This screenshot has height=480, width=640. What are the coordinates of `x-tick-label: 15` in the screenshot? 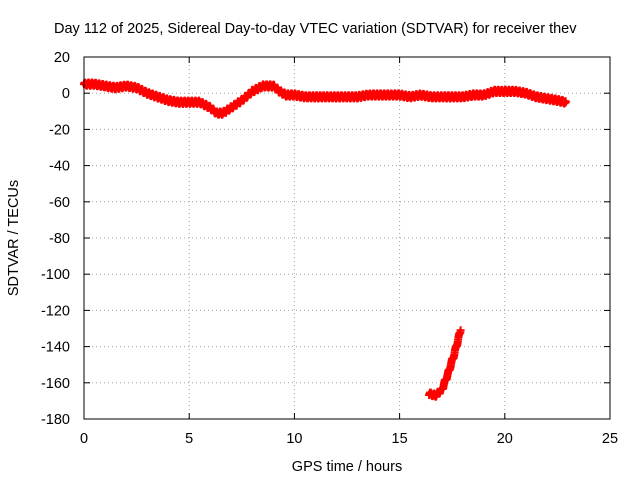 It's located at (400, 439).